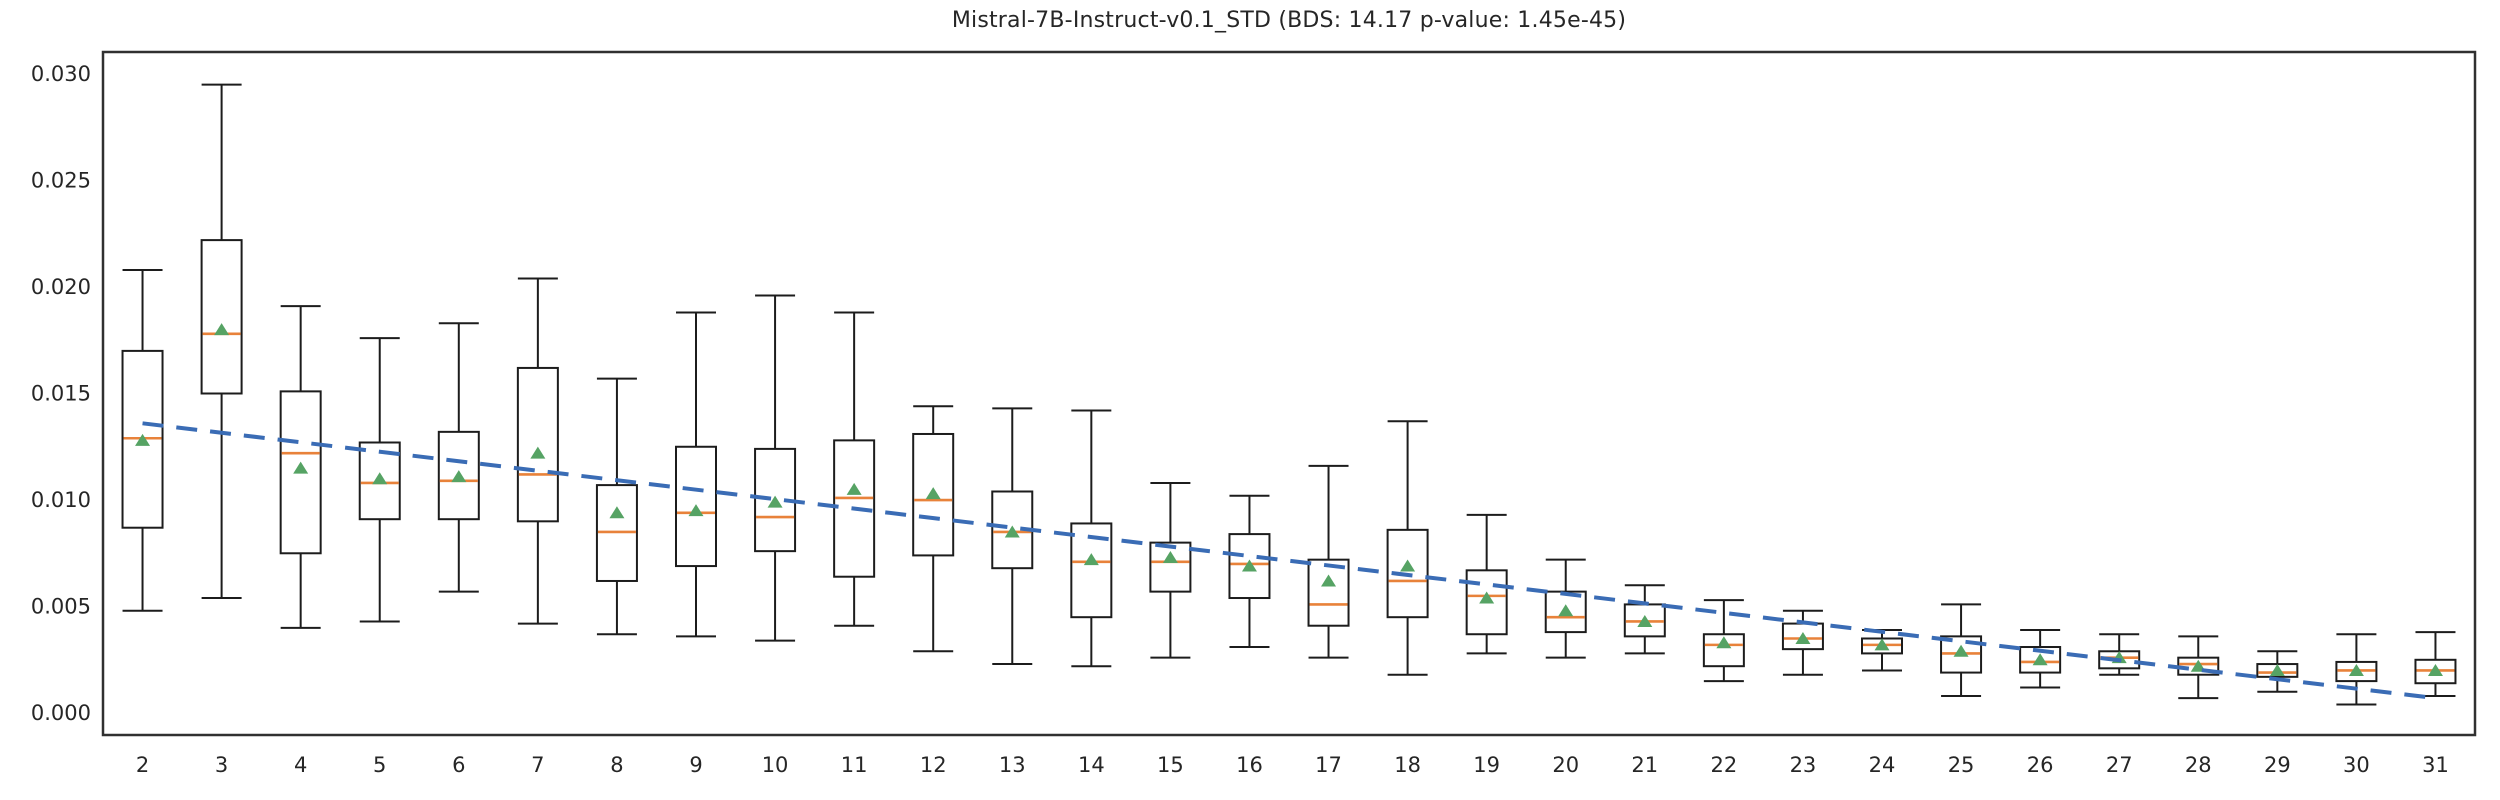  I want to click on y-tick-label: 0.030, so click(61, 74).